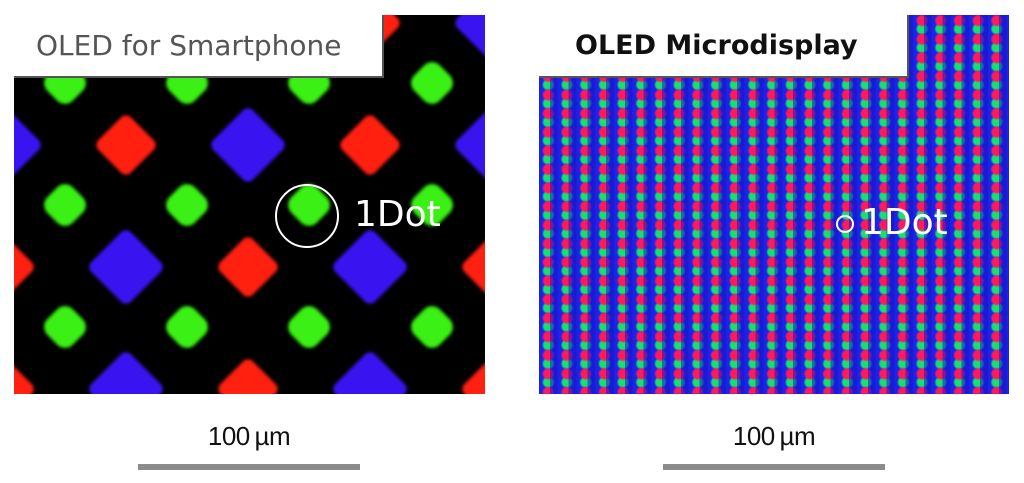  What do you see at coordinates (724, 46) in the screenshot?
I see `microdisplay-oled-title: OLED Microdisplay` at bounding box center [724, 46].